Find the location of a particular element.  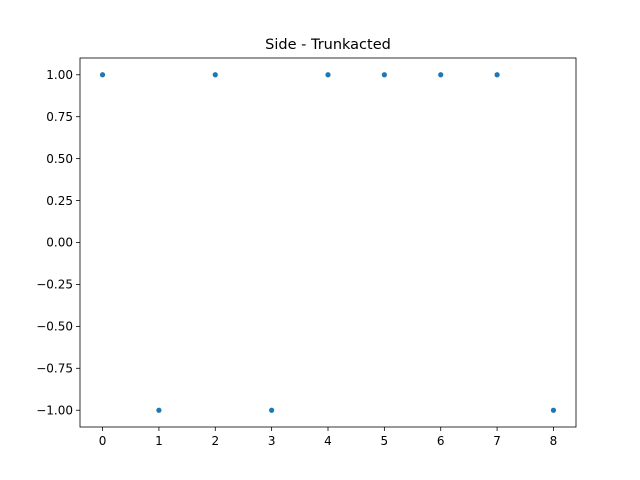

y-tick-label: 0.75 is located at coordinates (59, 117).